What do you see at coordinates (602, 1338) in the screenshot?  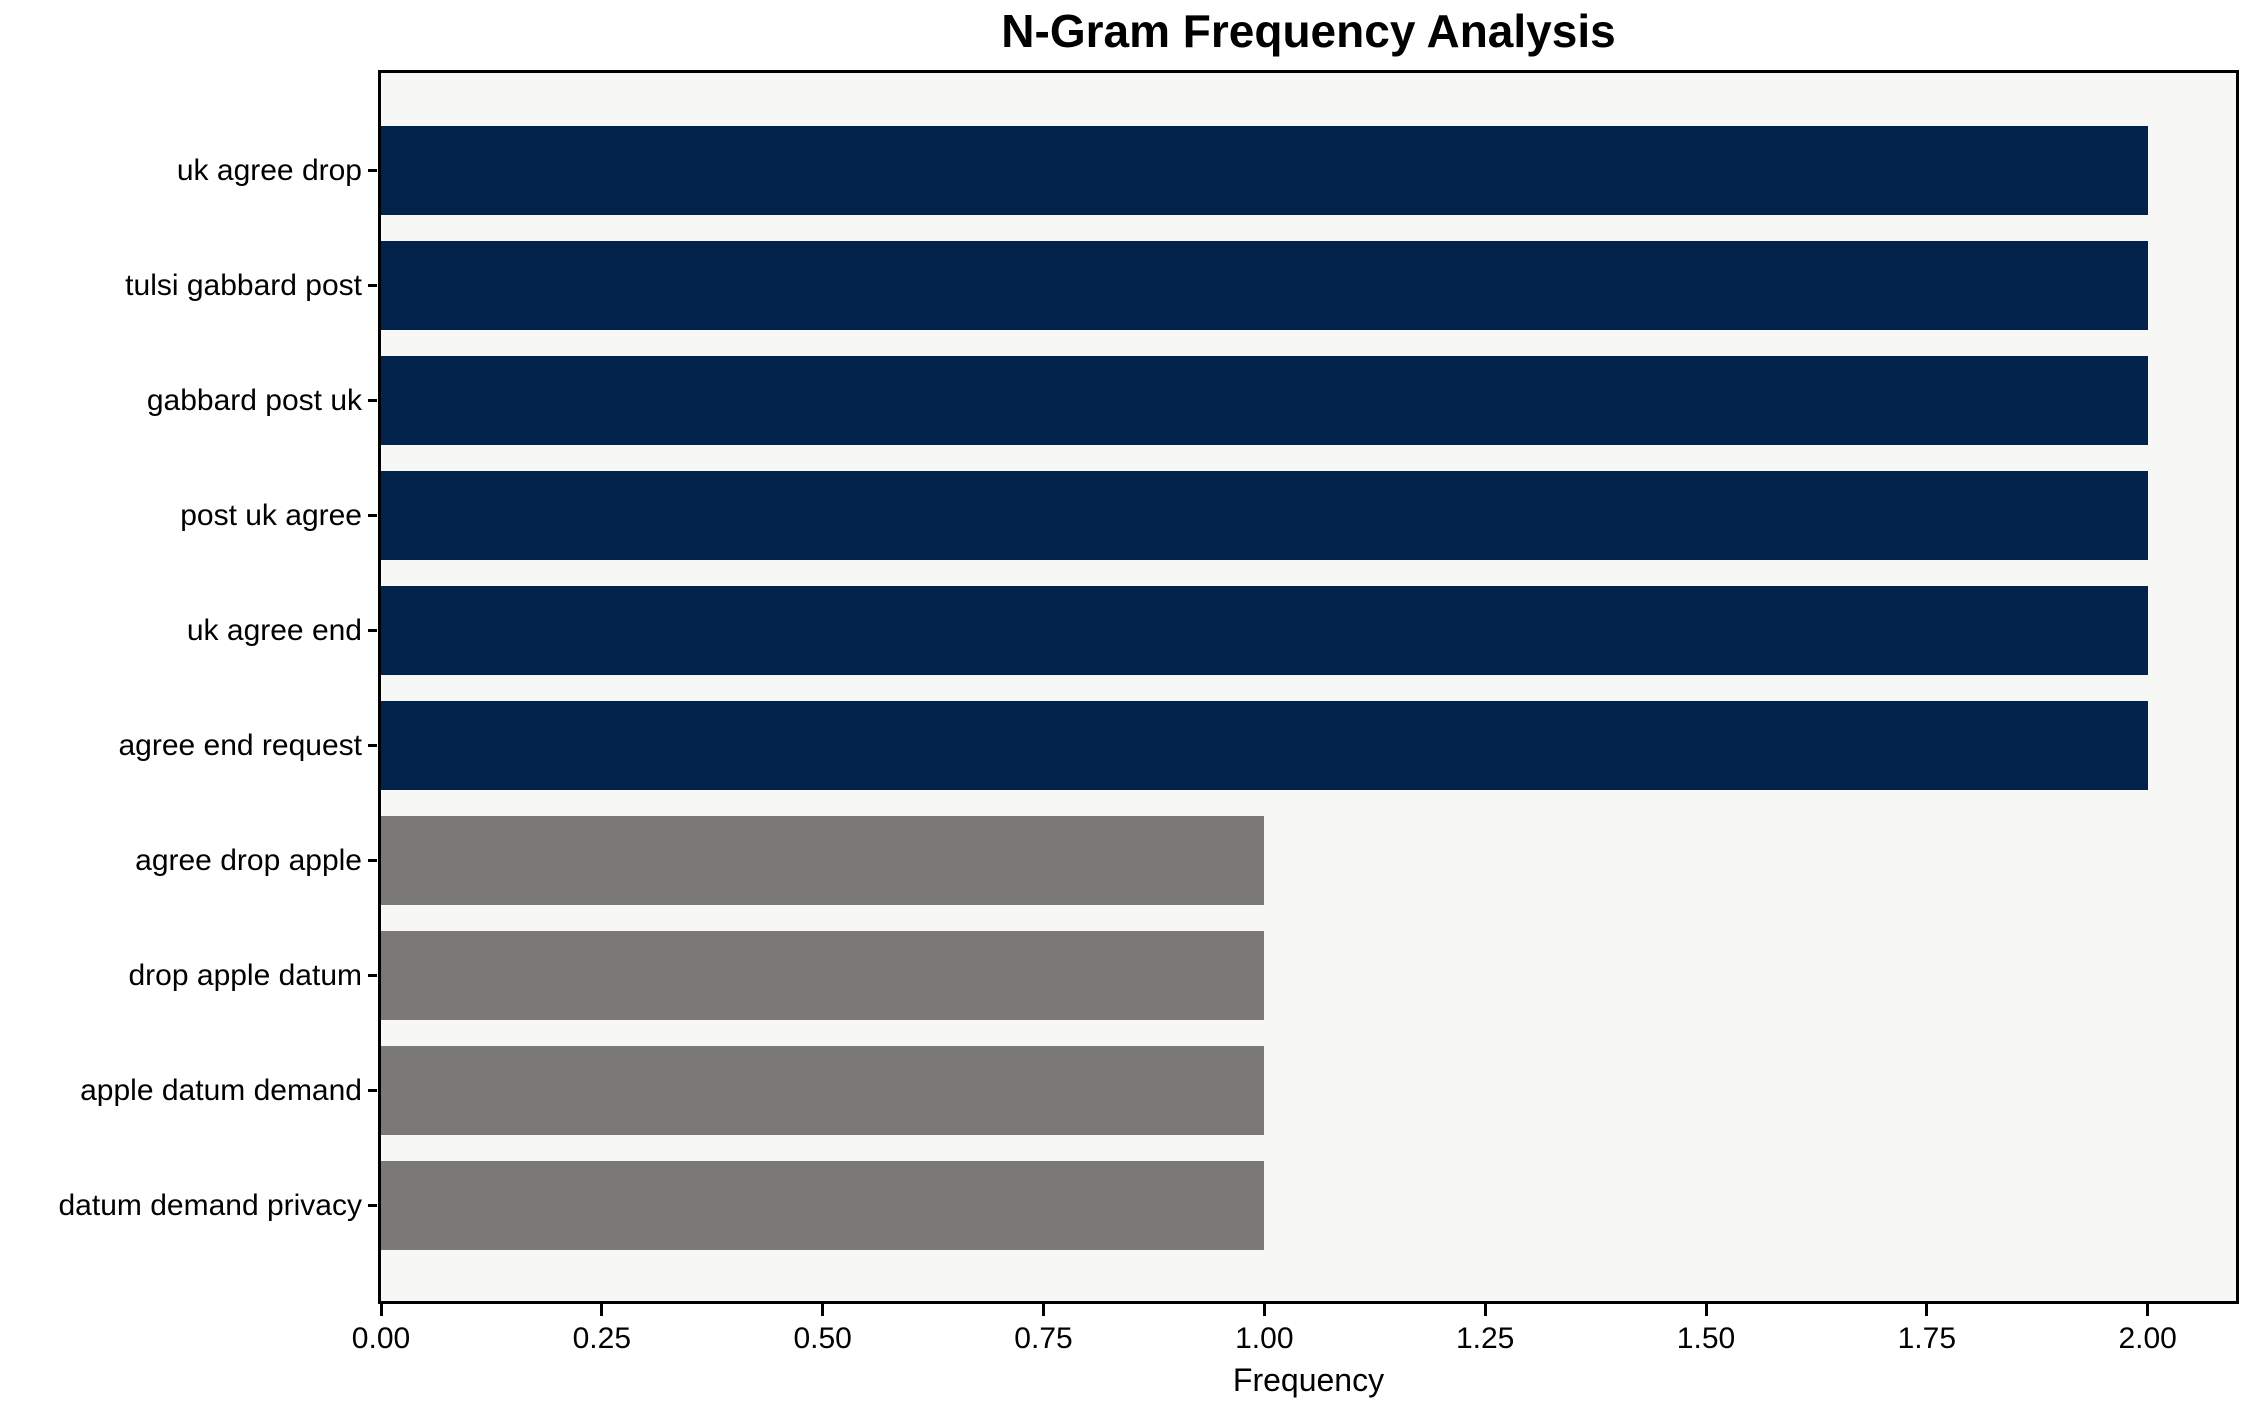 I see `x-tick-label: 0.25` at bounding box center [602, 1338].